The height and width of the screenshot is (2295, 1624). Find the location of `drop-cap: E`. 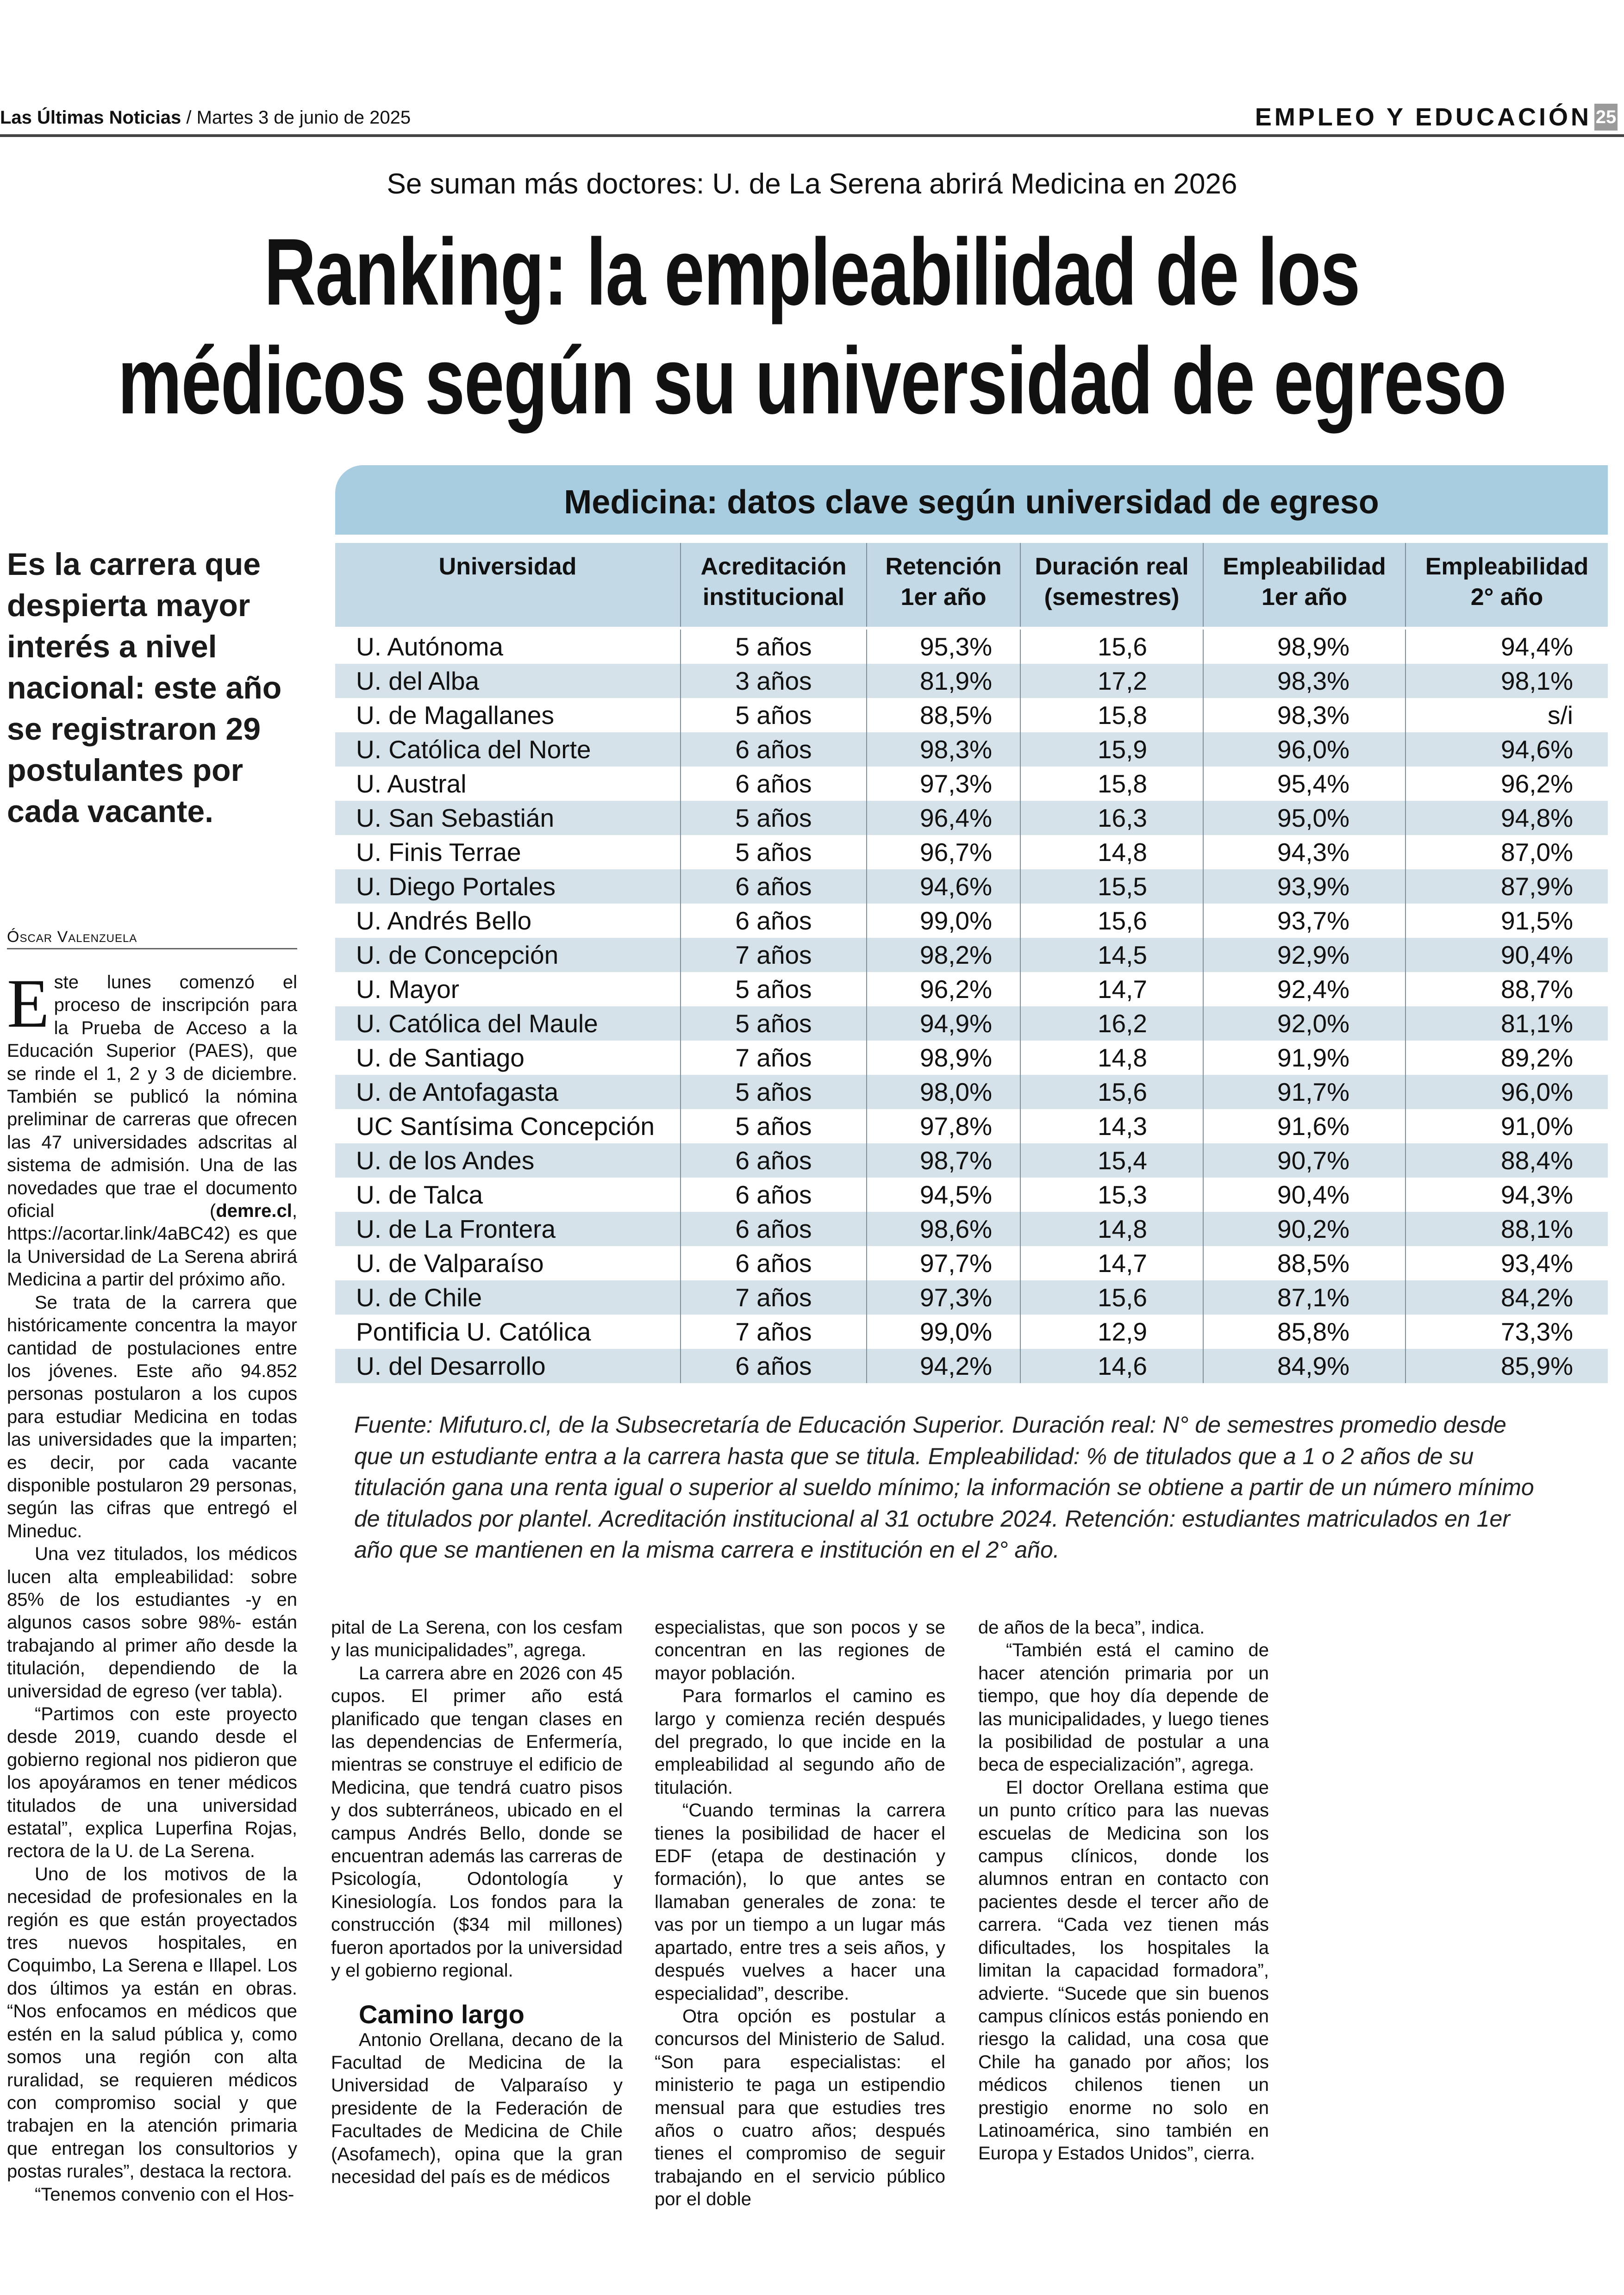

drop-cap: E is located at coordinates (28, 1003).